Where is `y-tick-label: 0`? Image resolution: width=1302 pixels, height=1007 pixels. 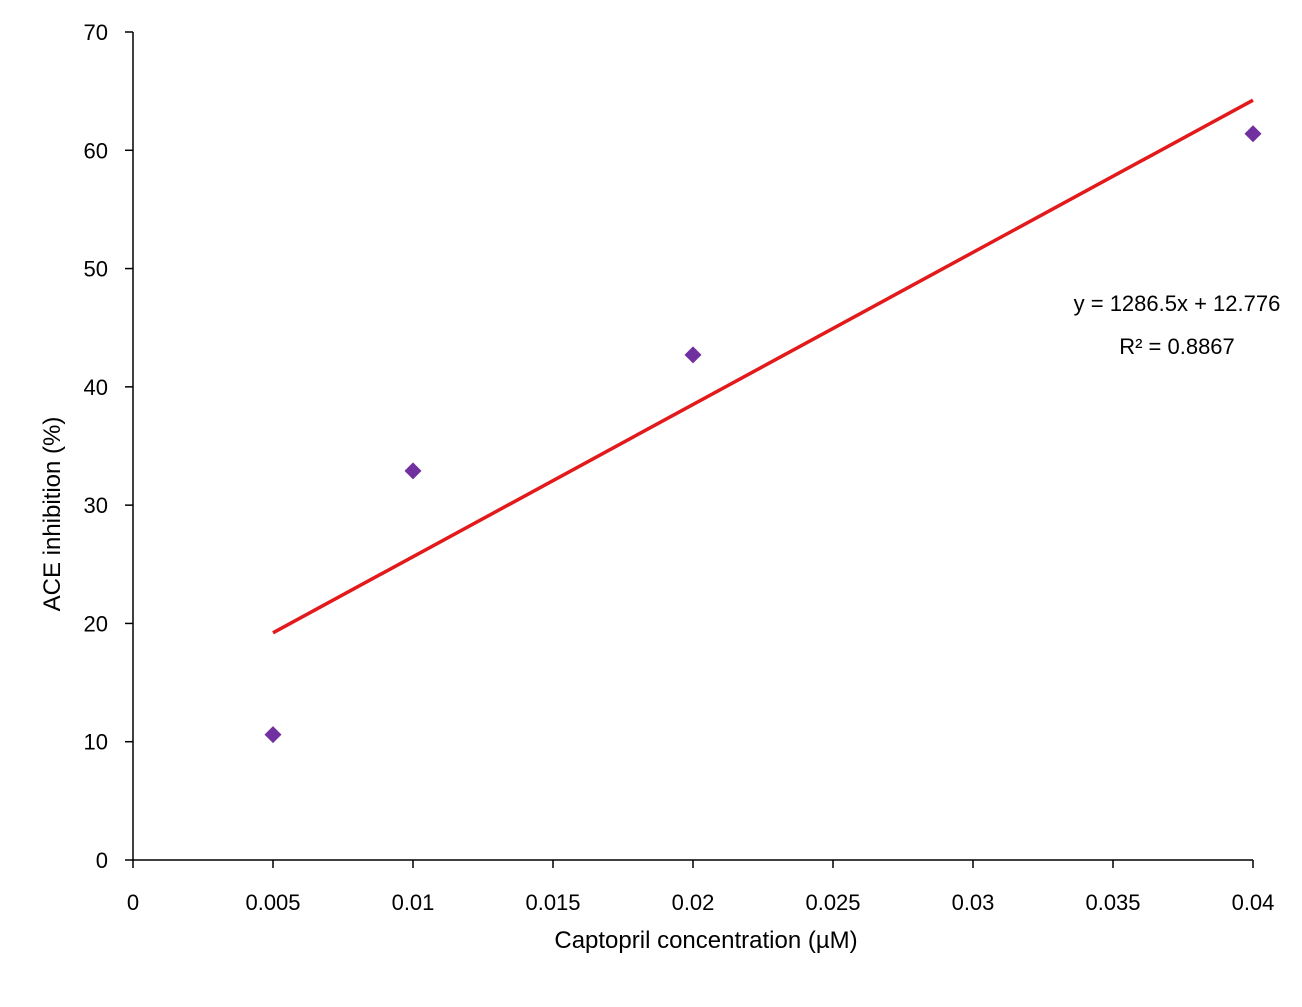 y-tick-label: 0 is located at coordinates (102, 860).